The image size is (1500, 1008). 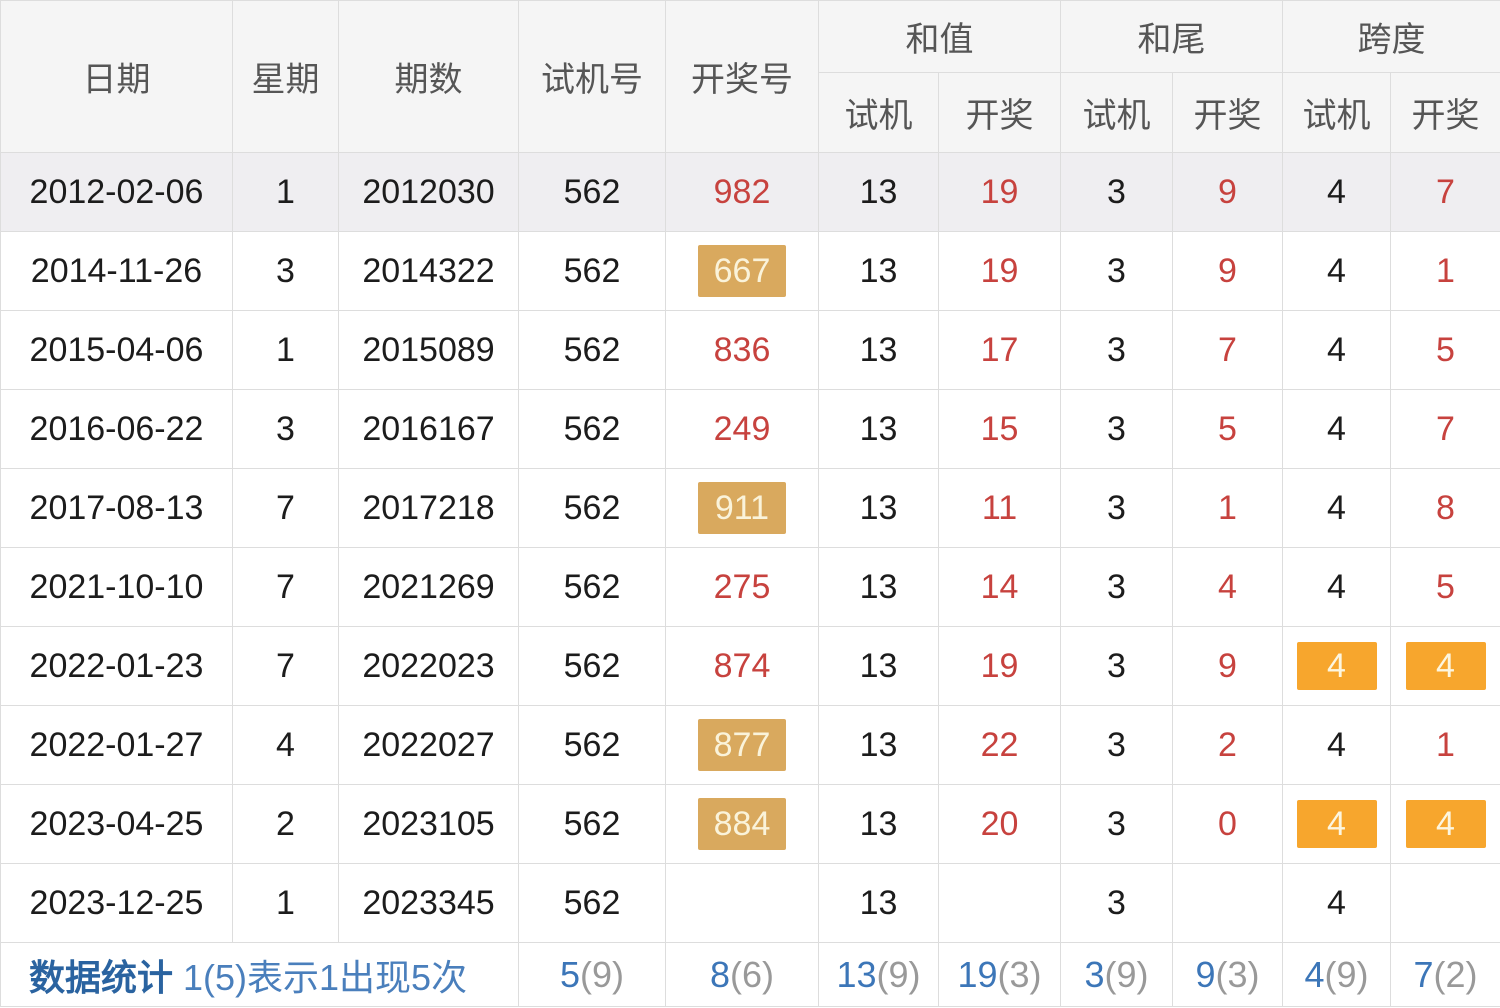 What do you see at coordinates (285, 587) in the screenshot?
I see `cell-weekday: 7` at bounding box center [285, 587].